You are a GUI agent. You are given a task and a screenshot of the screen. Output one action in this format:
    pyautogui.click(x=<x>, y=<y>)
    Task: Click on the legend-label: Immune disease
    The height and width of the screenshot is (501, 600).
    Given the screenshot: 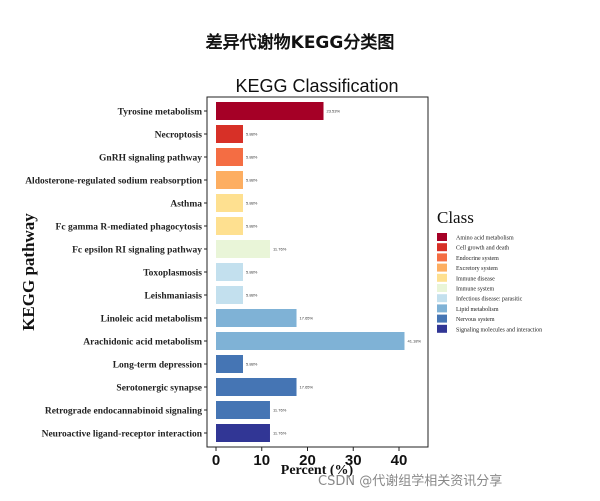 What is the action you would take?
    pyautogui.click(x=475, y=279)
    